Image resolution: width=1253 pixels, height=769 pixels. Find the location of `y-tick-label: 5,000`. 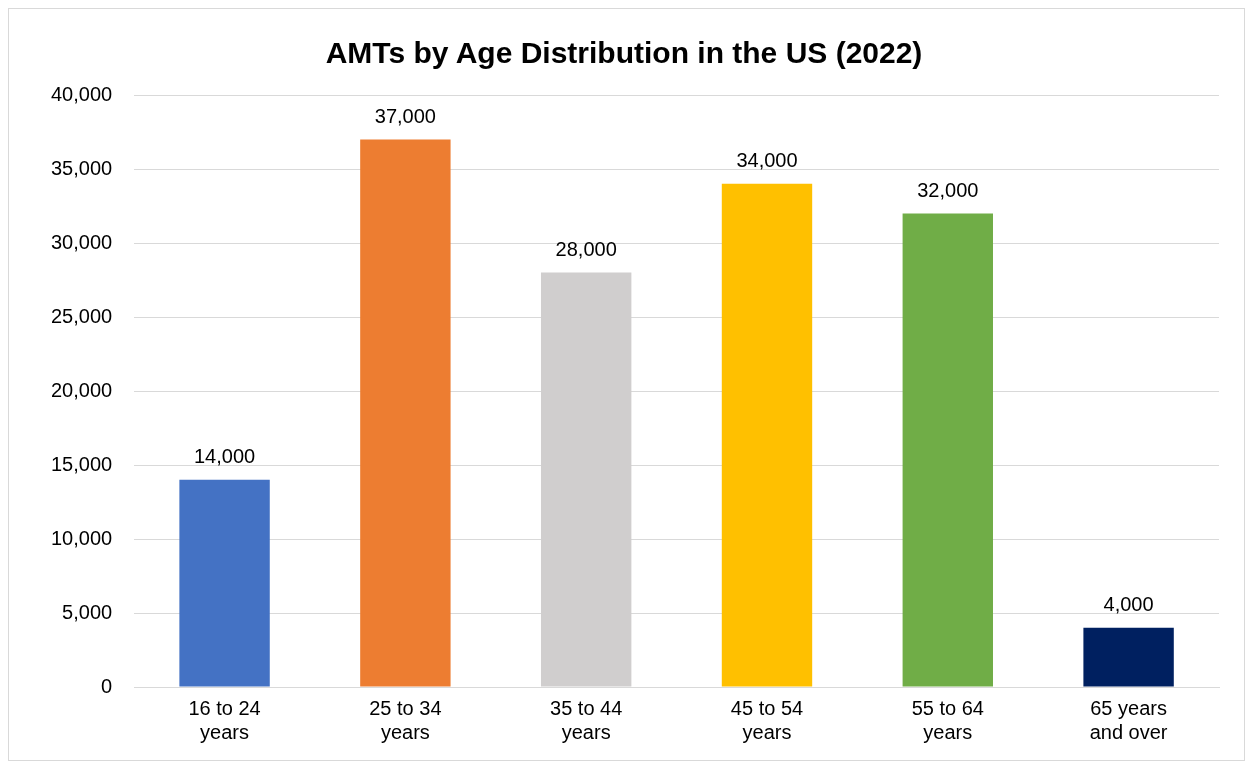

y-tick-label: 5,000 is located at coordinates (87, 611).